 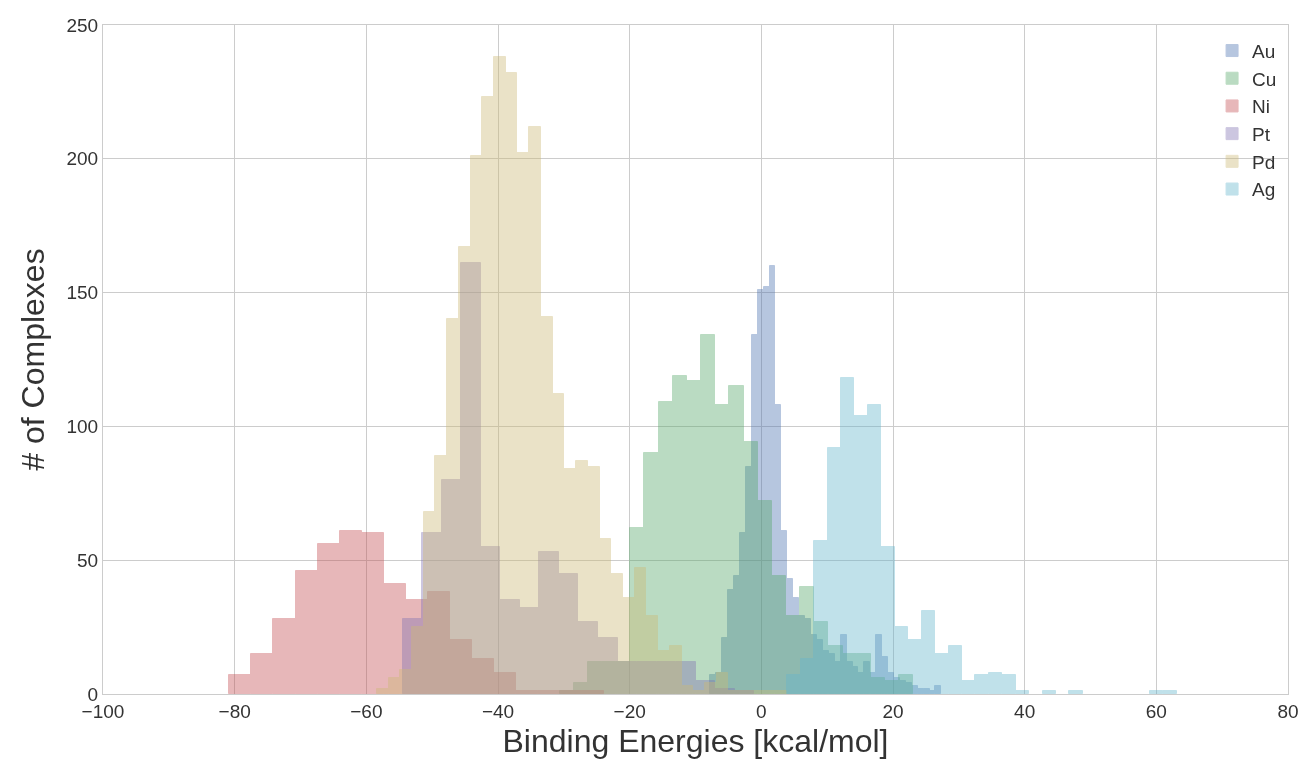 I want to click on legend-label: Ni, so click(x=1261, y=107).